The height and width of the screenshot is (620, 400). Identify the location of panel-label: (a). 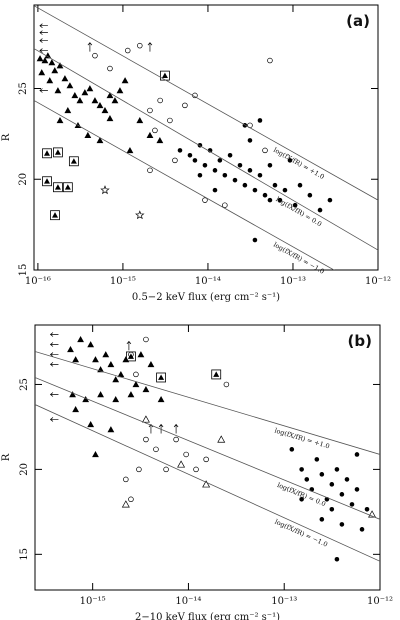
(358, 21).